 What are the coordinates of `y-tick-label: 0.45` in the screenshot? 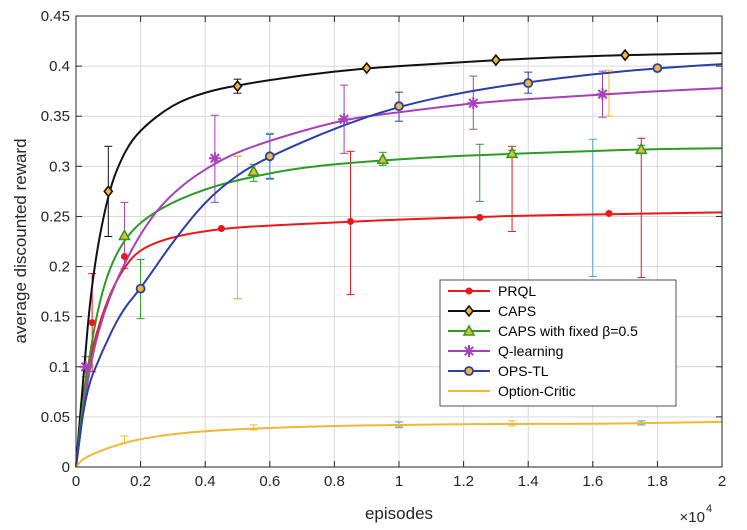 It's located at (55, 16).